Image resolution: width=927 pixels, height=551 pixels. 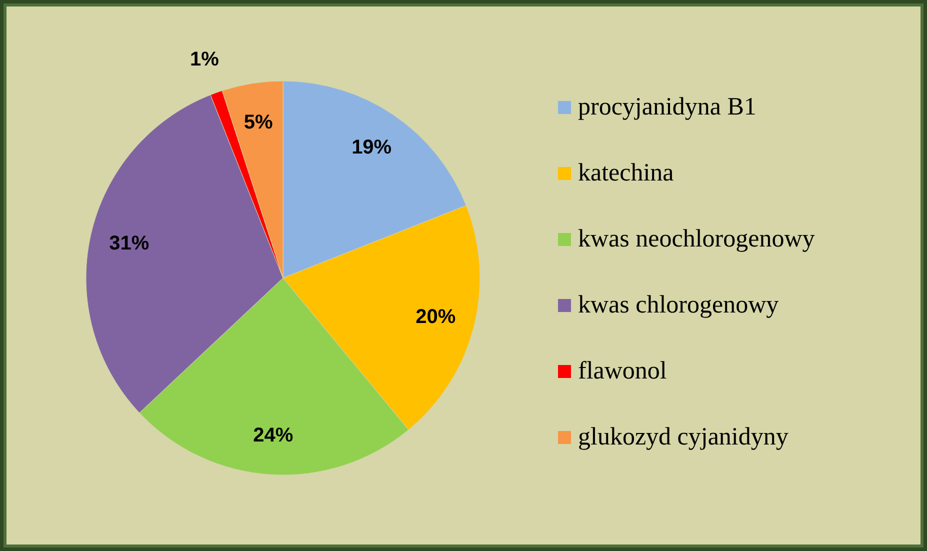 I want to click on data-label: 1%, so click(x=205, y=59).